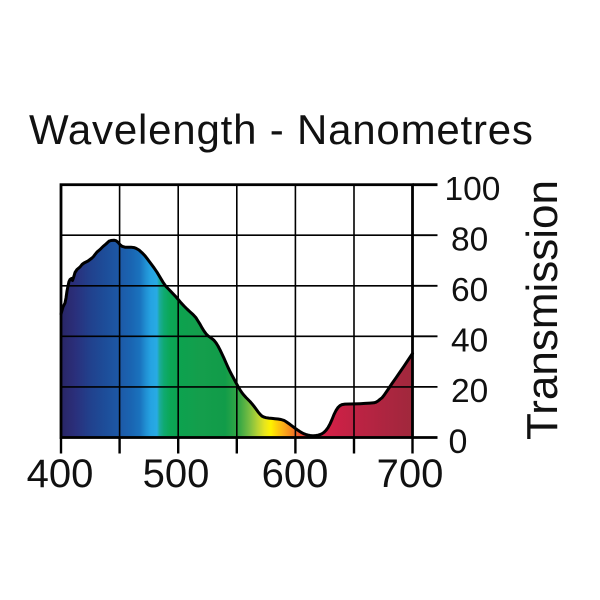  What do you see at coordinates (176, 474) in the screenshot?
I see `svg-text: 500` at bounding box center [176, 474].